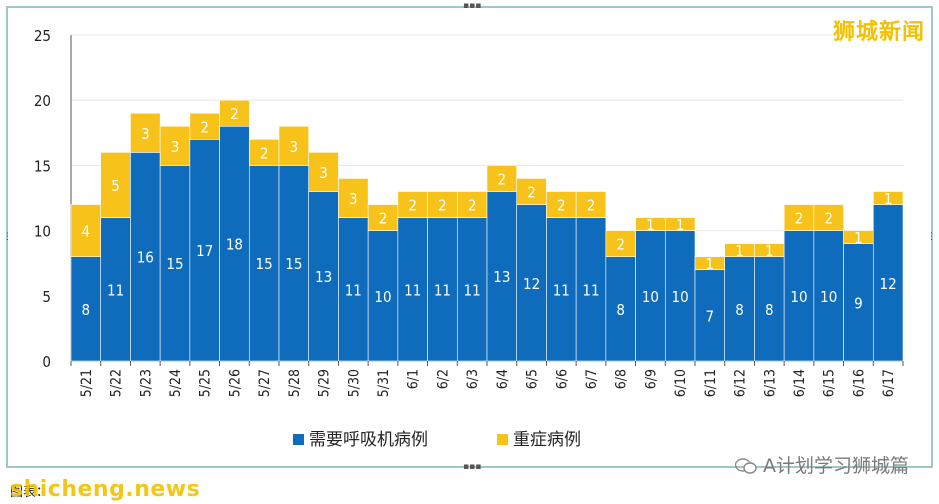 The width and height of the screenshot is (939, 504). Describe the element at coordinates (592, 379) in the screenshot. I see `x-tick-label: 6/7` at that location.